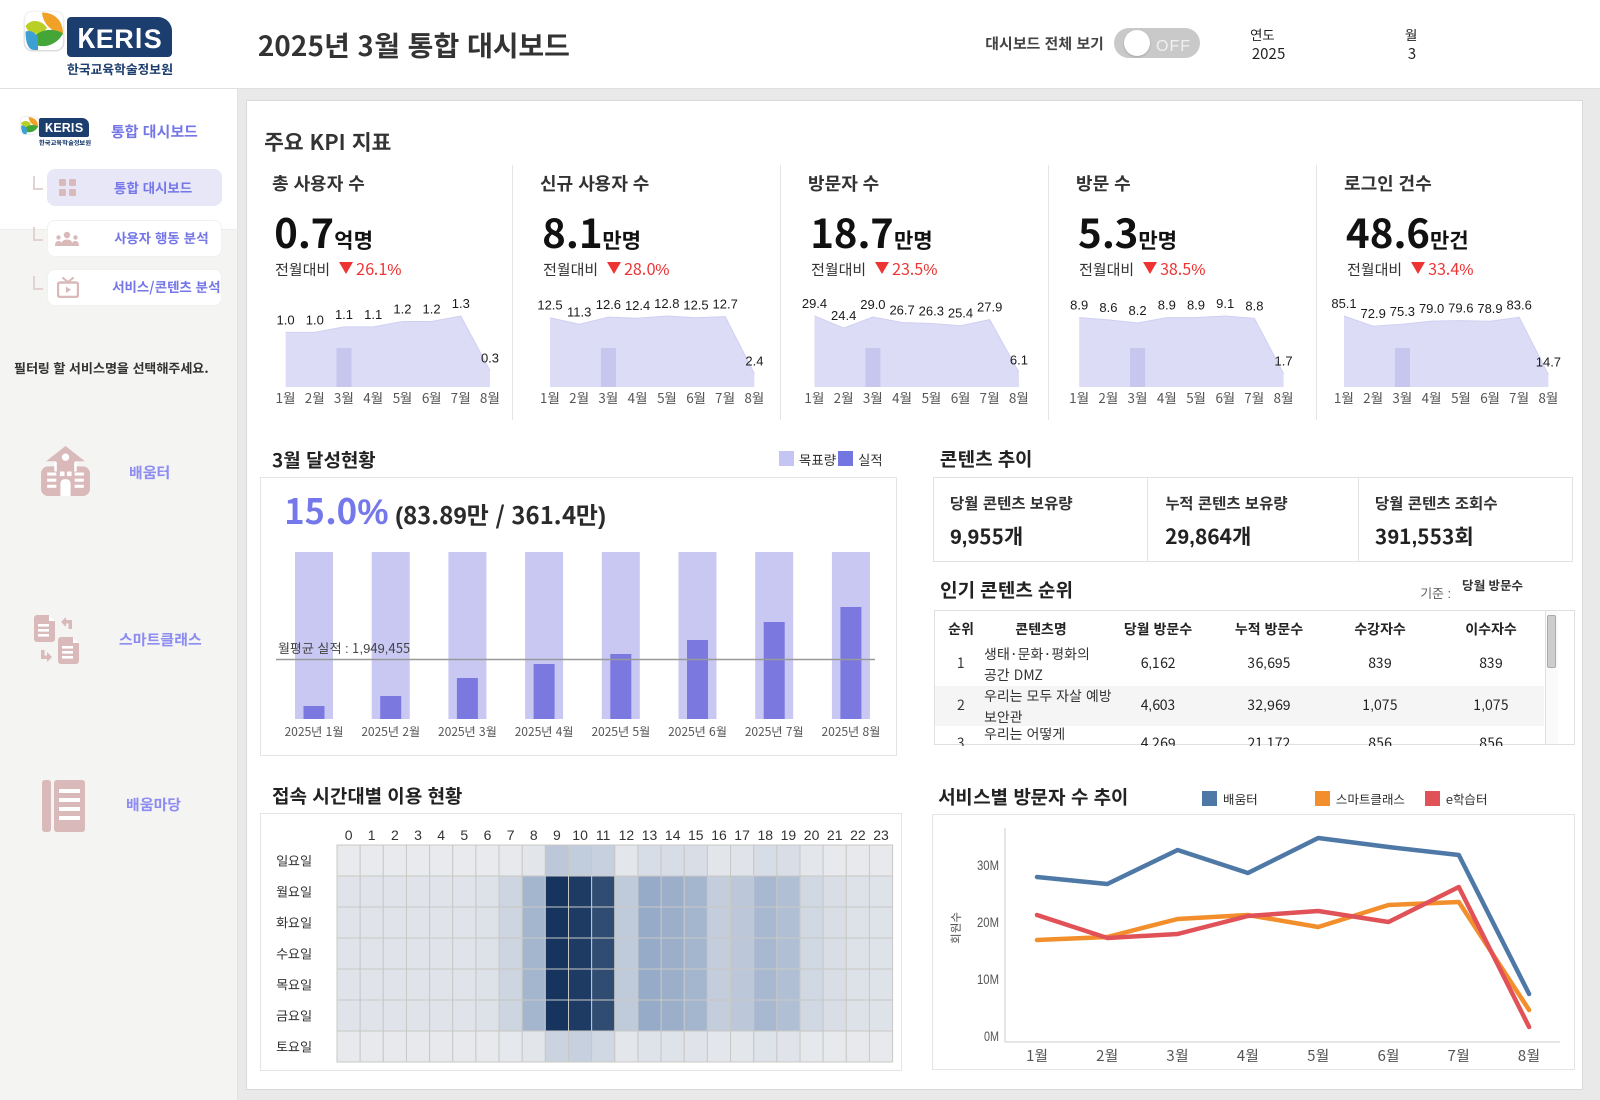 This screenshot has height=1100, width=1600. What do you see at coordinates (432, 309) in the screenshot?
I see `svg-text: 1.2` at bounding box center [432, 309].